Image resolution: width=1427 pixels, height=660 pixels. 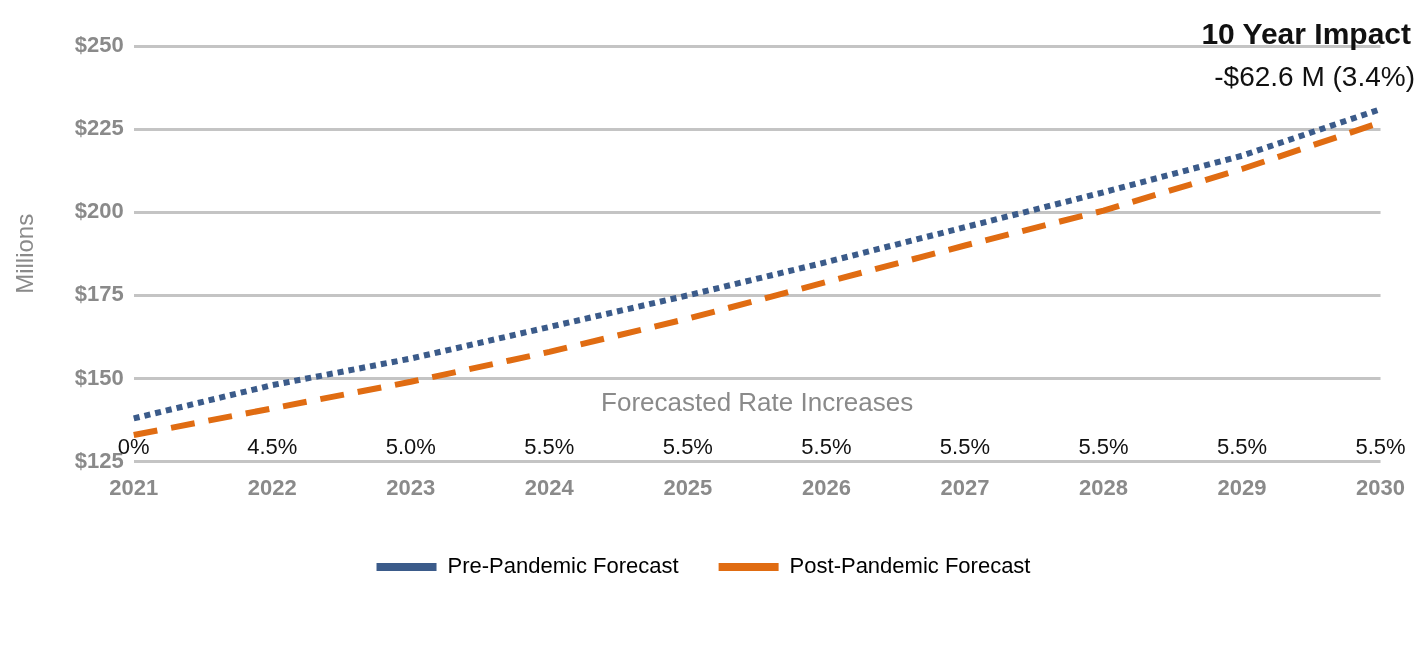 I want to click on chart-title: 10 Year Impact, so click(x=1306, y=34).